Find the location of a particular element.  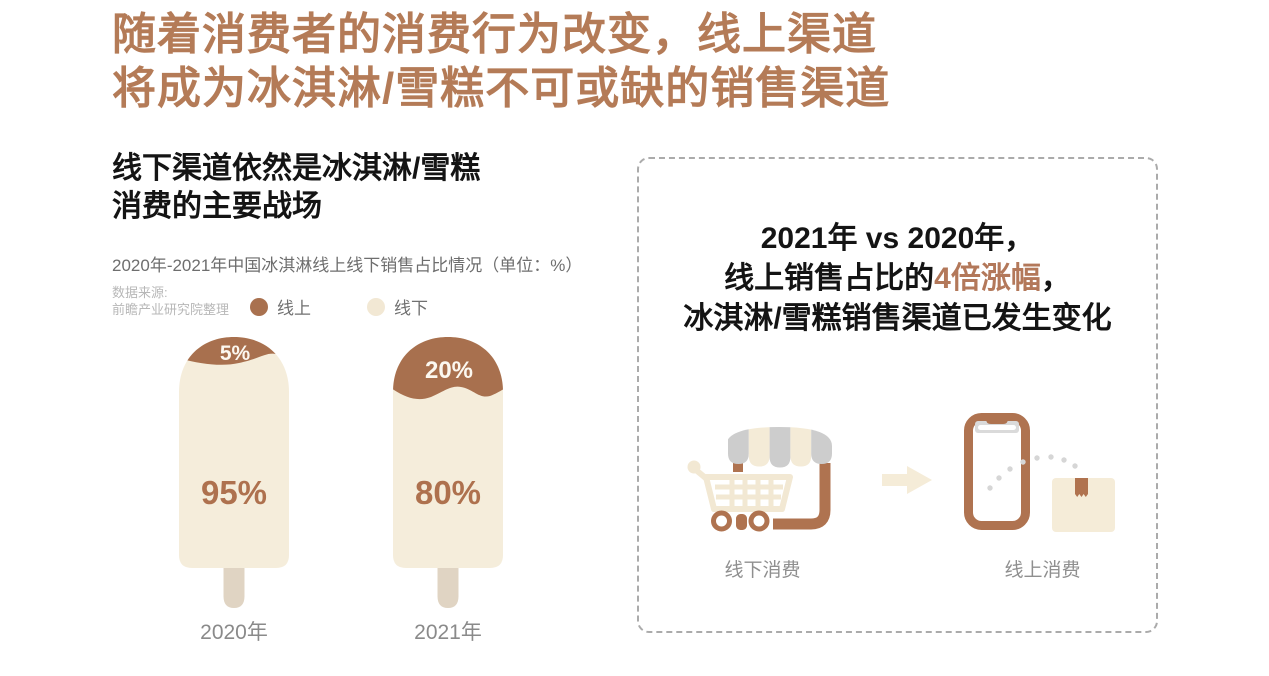

popsicle-stick-2021 is located at coordinates (448, 588).